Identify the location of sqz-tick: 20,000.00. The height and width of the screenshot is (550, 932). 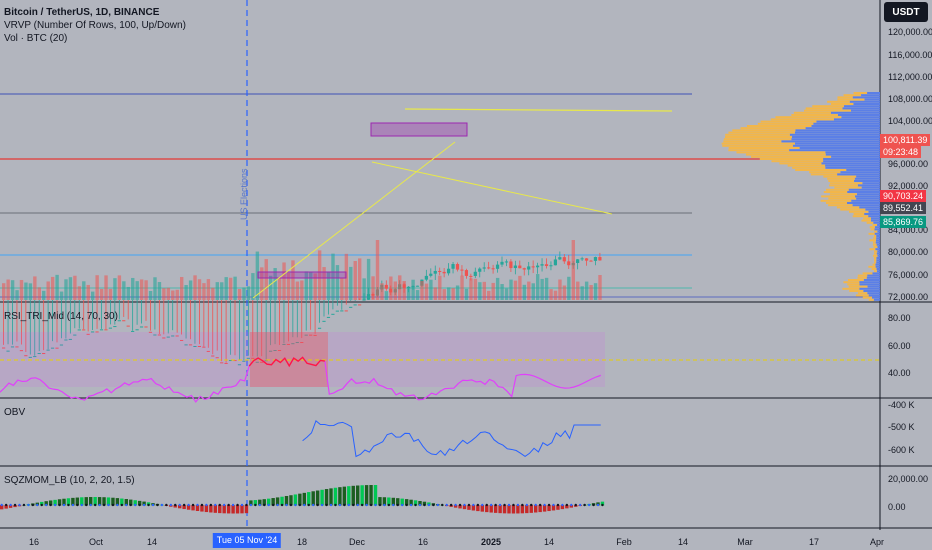
(908, 479).